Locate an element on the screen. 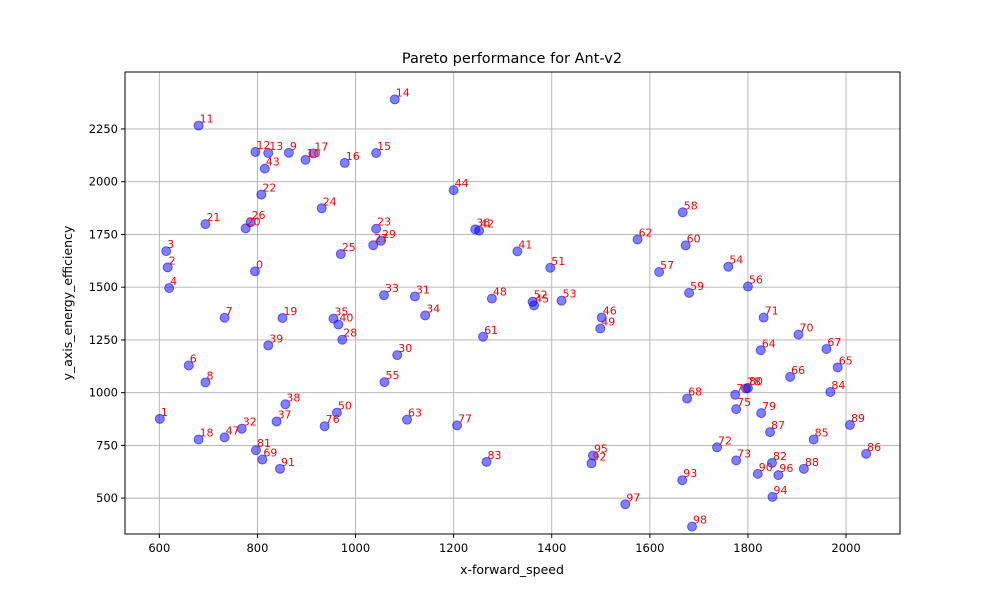 The width and height of the screenshot is (1000, 600). data-point-label-39: 39 is located at coordinates (276, 338).